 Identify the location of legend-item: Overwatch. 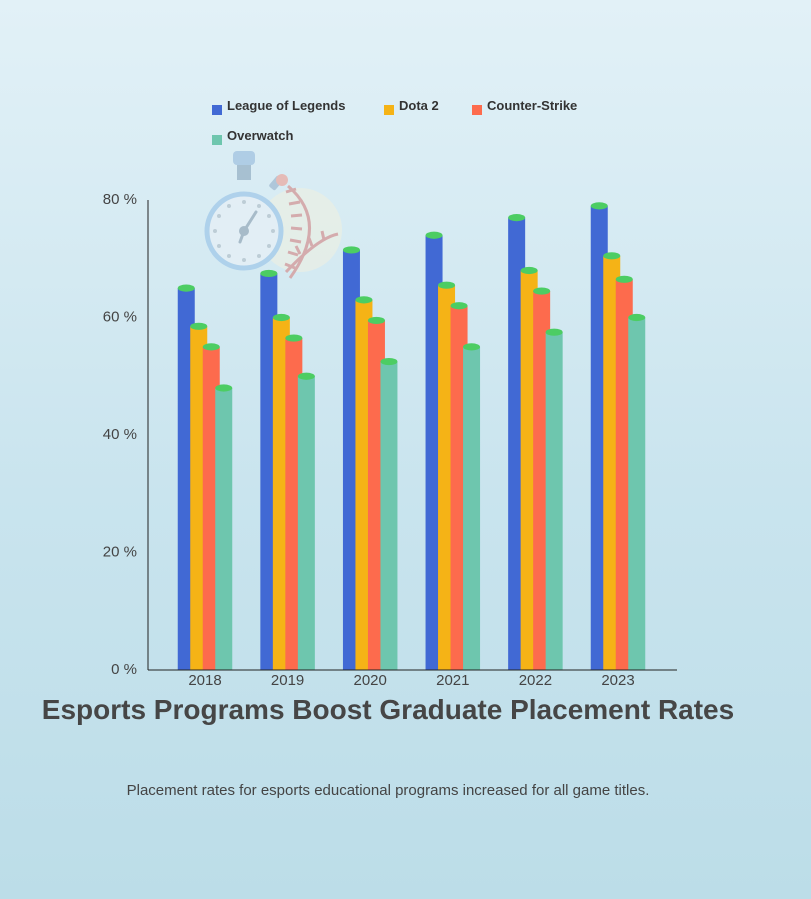
(253, 136).